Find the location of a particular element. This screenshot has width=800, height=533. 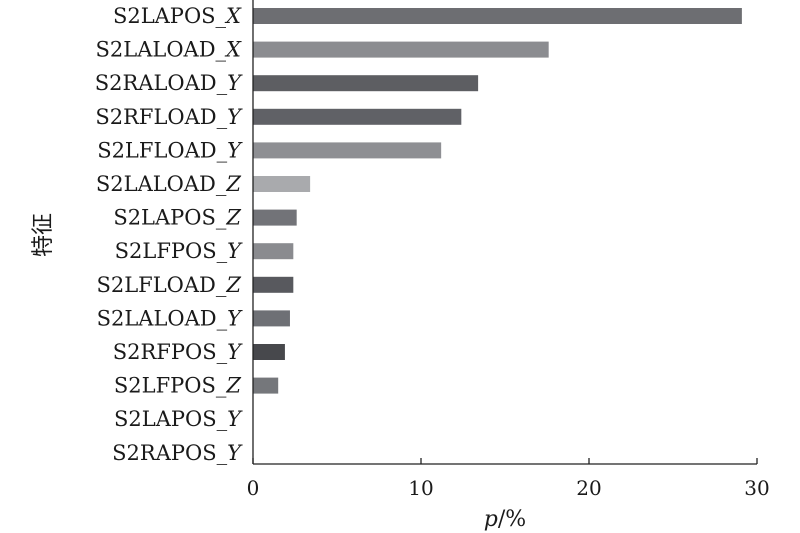

category-label: S2LALOAD_X is located at coordinates (169, 50).